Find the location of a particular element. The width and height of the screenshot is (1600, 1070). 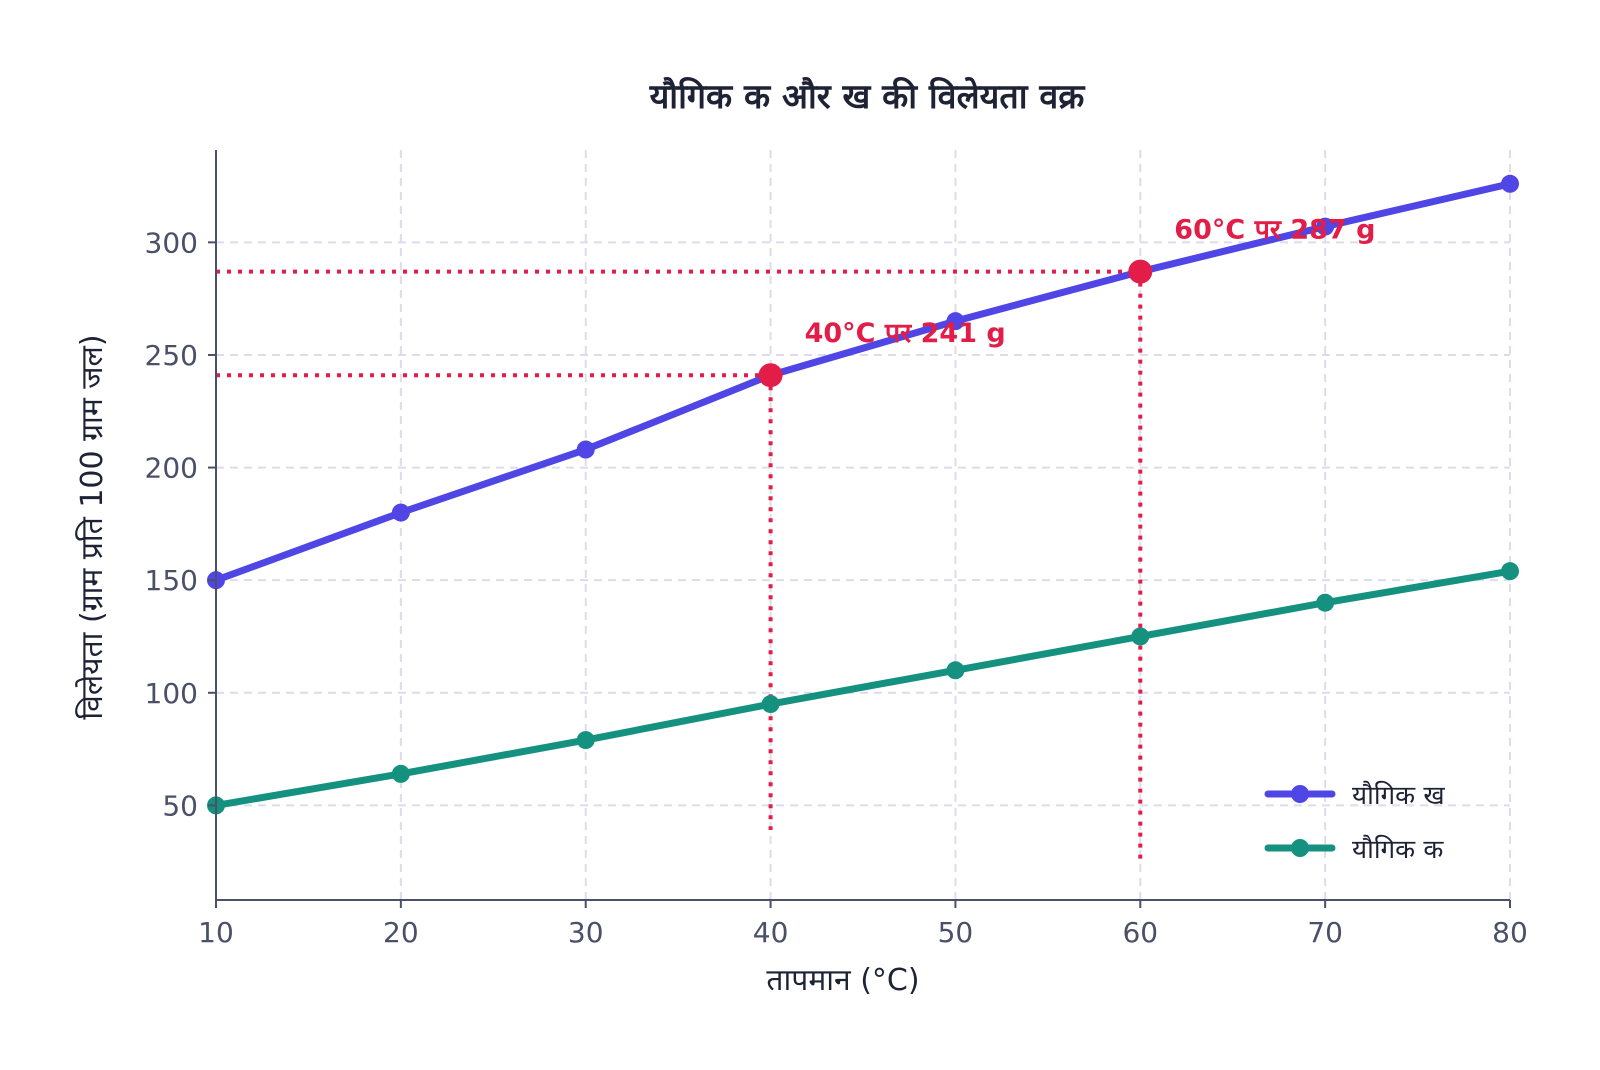

y-tick-label: 50 is located at coordinates (180, 805).